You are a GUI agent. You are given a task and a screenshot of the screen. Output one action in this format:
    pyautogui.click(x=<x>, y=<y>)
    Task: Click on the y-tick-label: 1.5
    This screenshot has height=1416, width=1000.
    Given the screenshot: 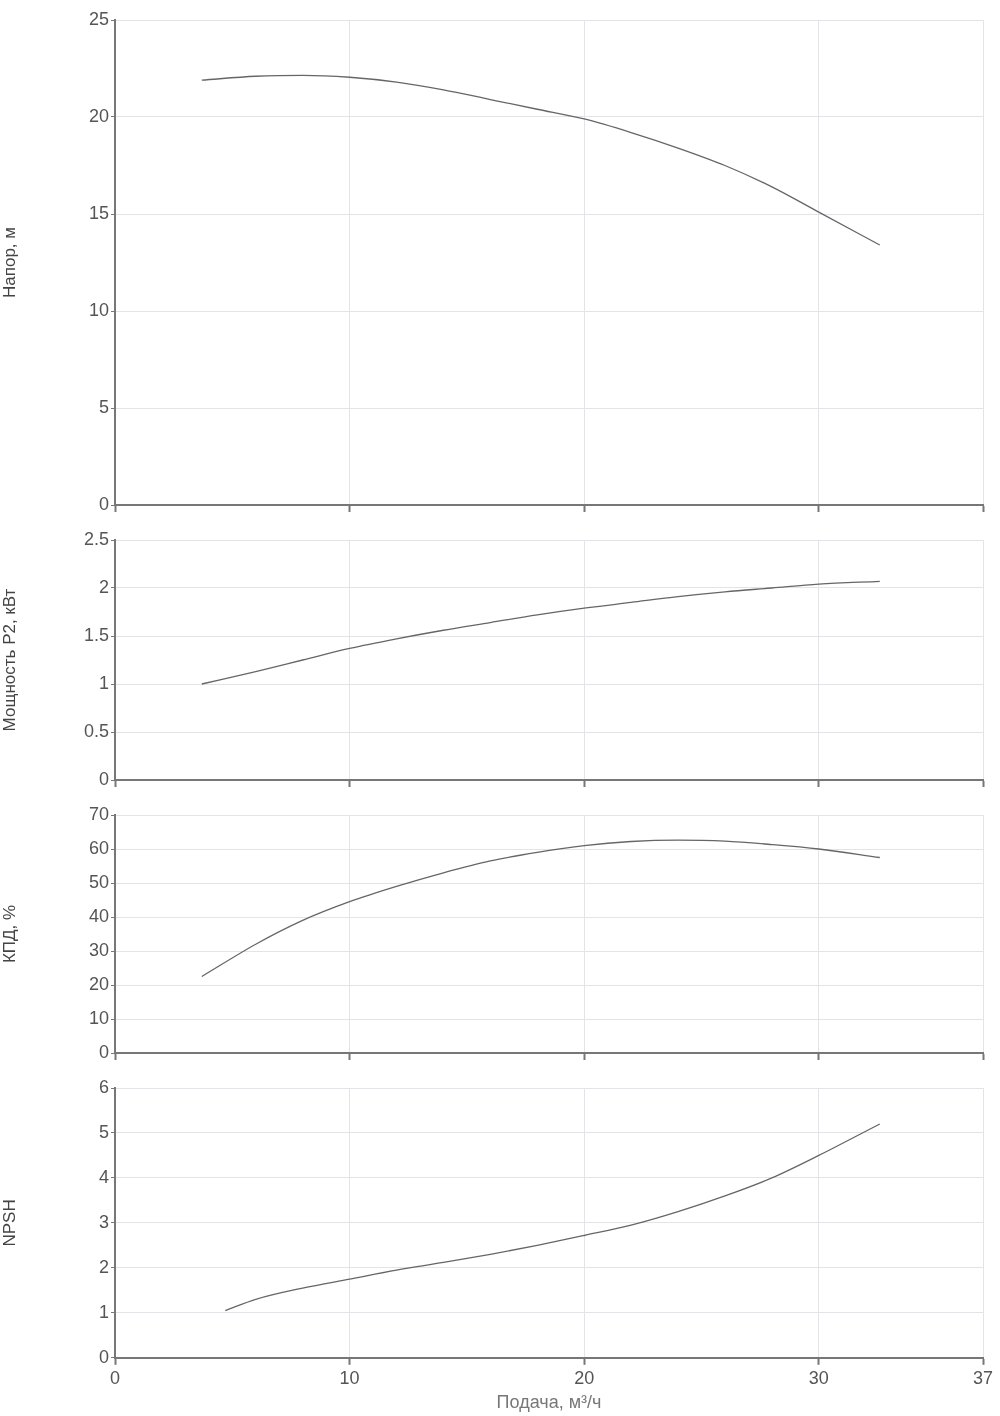 What is the action you would take?
    pyautogui.click(x=96, y=634)
    